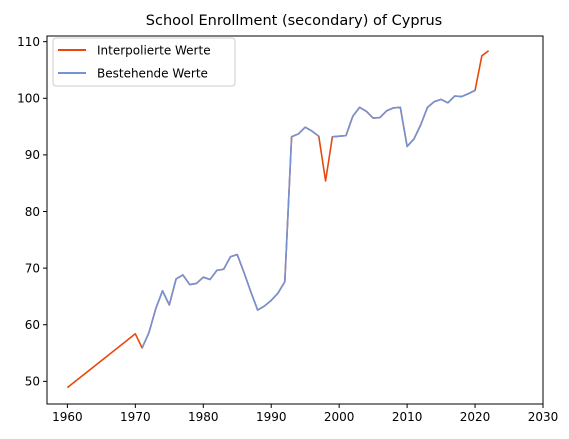 This screenshot has height=439, width=569. I want to click on x-tick-label: 2020, so click(475, 417).